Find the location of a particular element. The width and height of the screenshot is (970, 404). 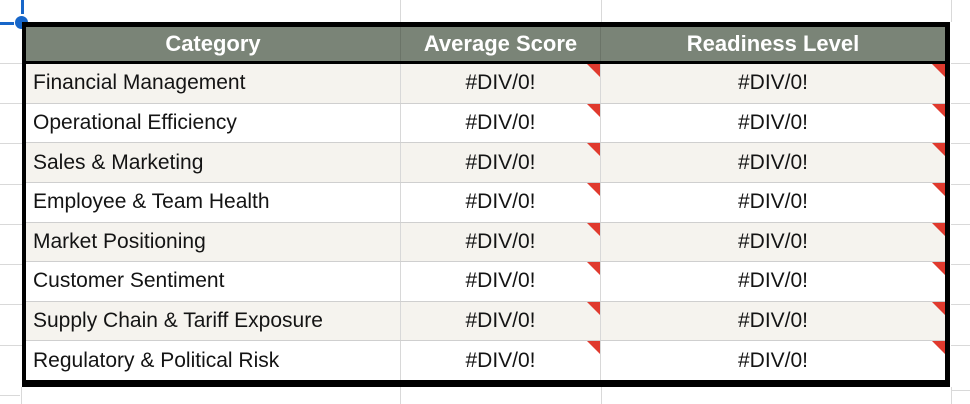

category-cell: Market Positioning is located at coordinates (119, 241).